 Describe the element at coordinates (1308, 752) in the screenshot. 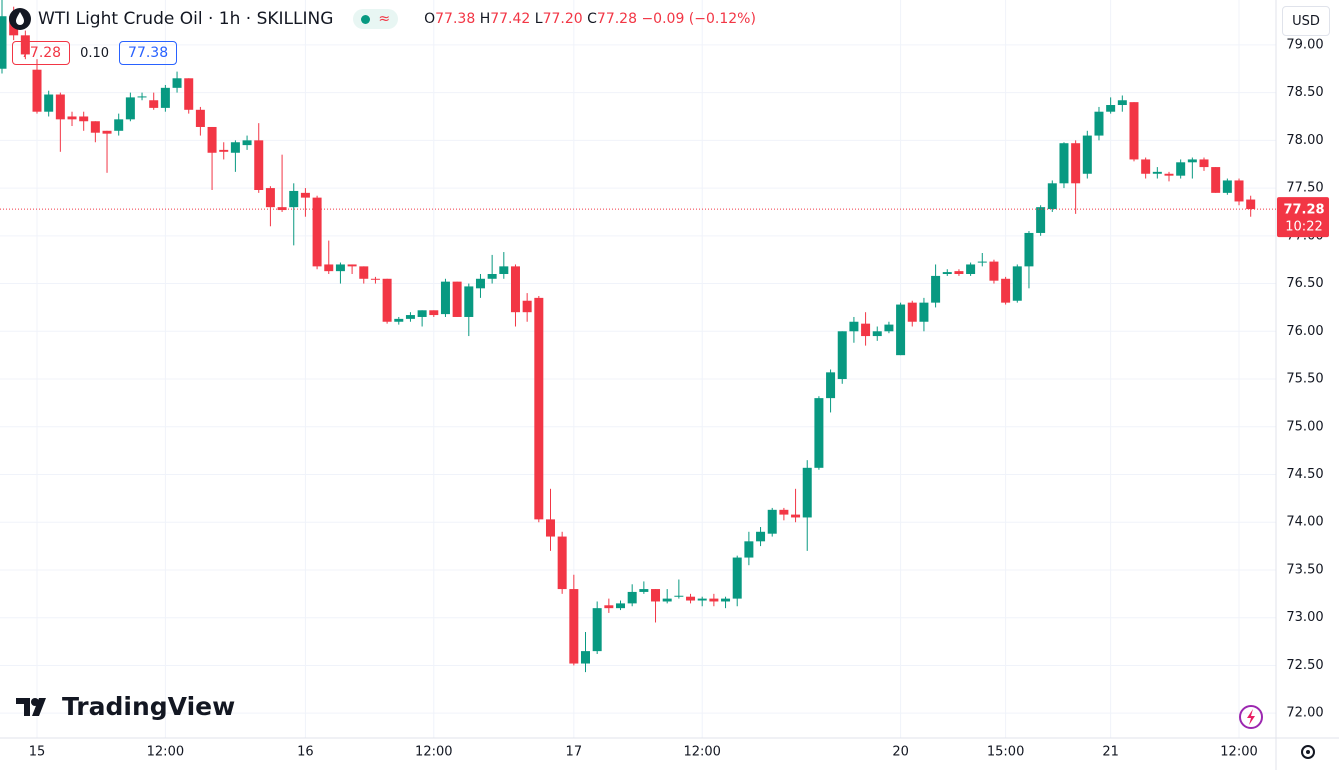

I see `settings-button` at that location.